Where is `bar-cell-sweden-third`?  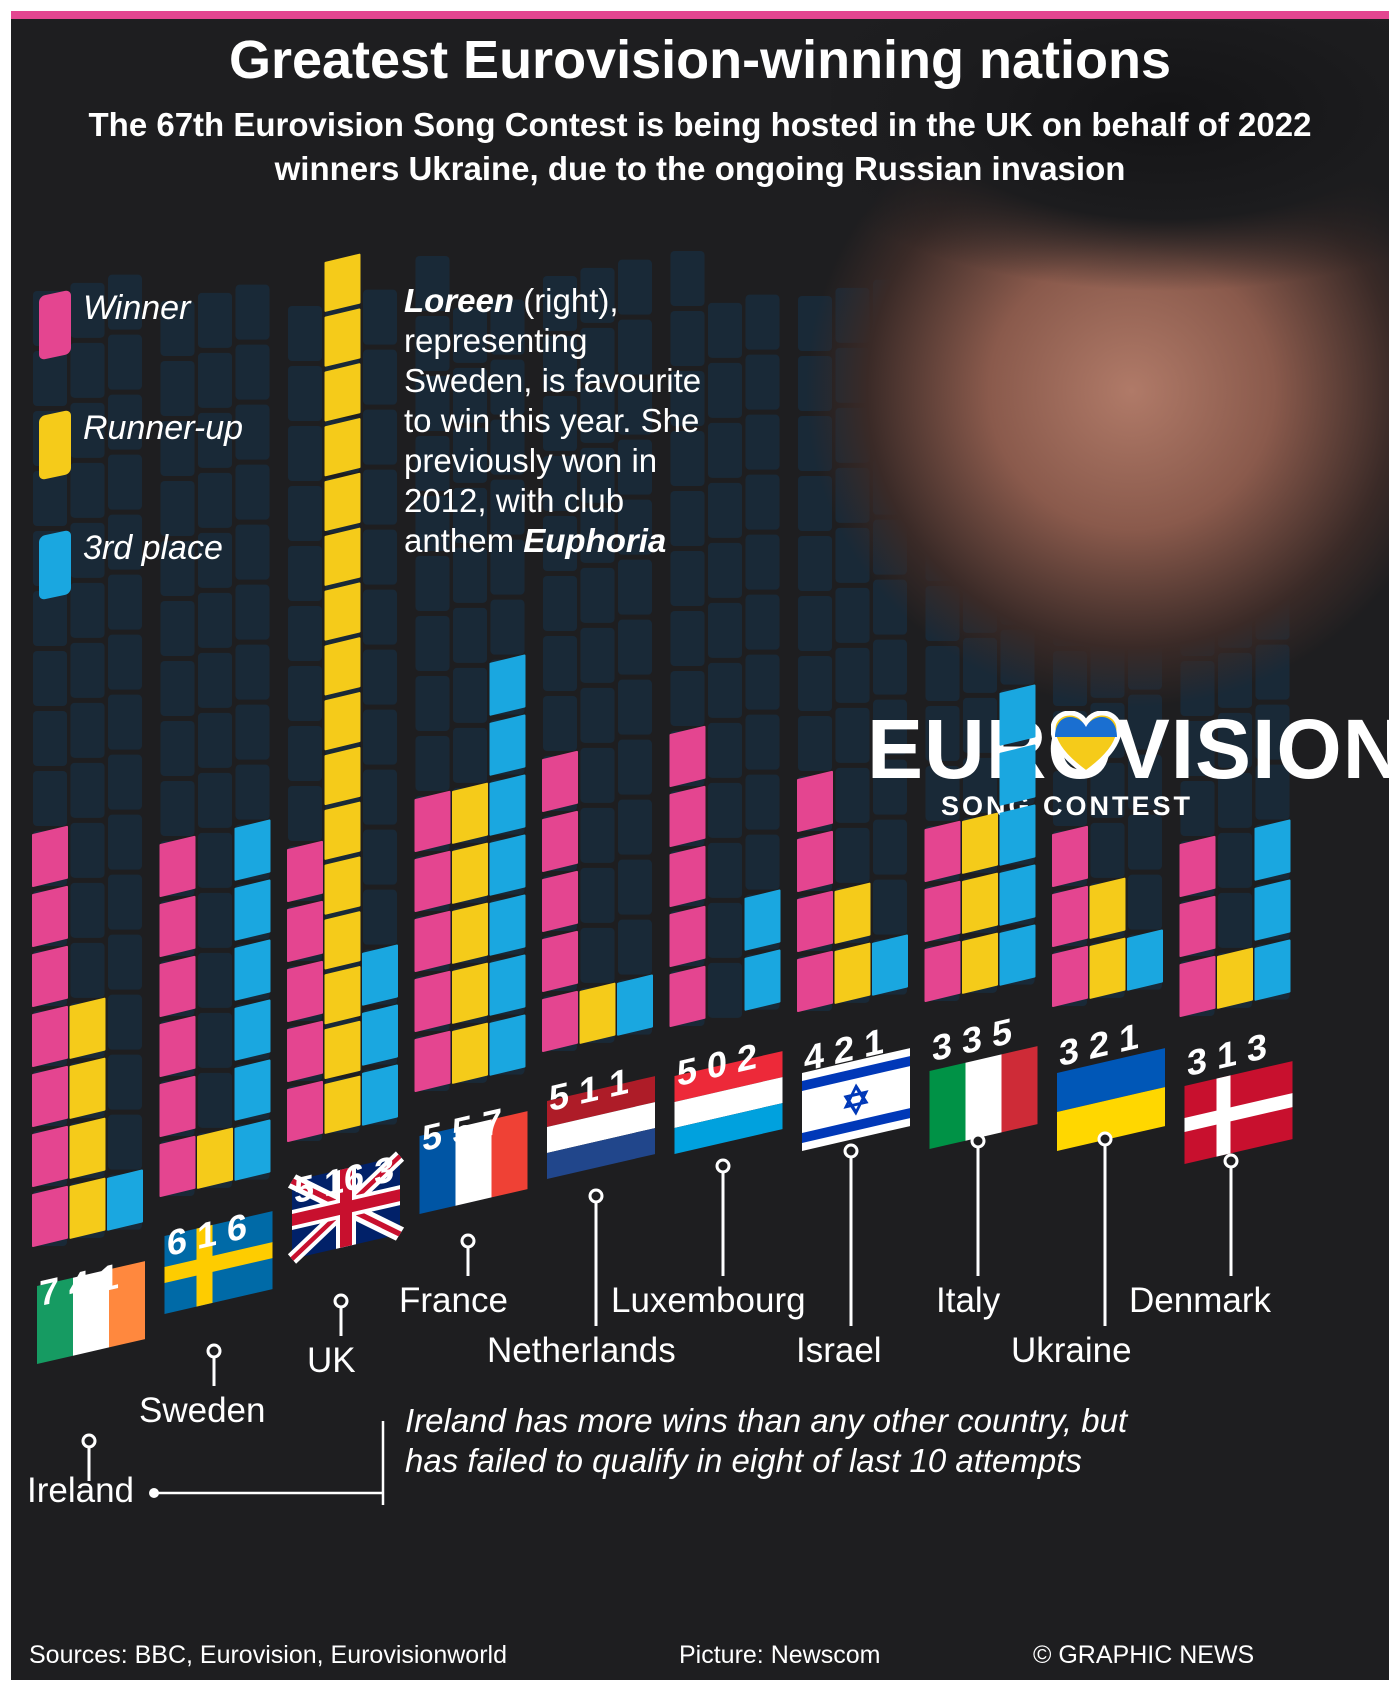 bar-cell-sweden-third is located at coordinates (252, 850).